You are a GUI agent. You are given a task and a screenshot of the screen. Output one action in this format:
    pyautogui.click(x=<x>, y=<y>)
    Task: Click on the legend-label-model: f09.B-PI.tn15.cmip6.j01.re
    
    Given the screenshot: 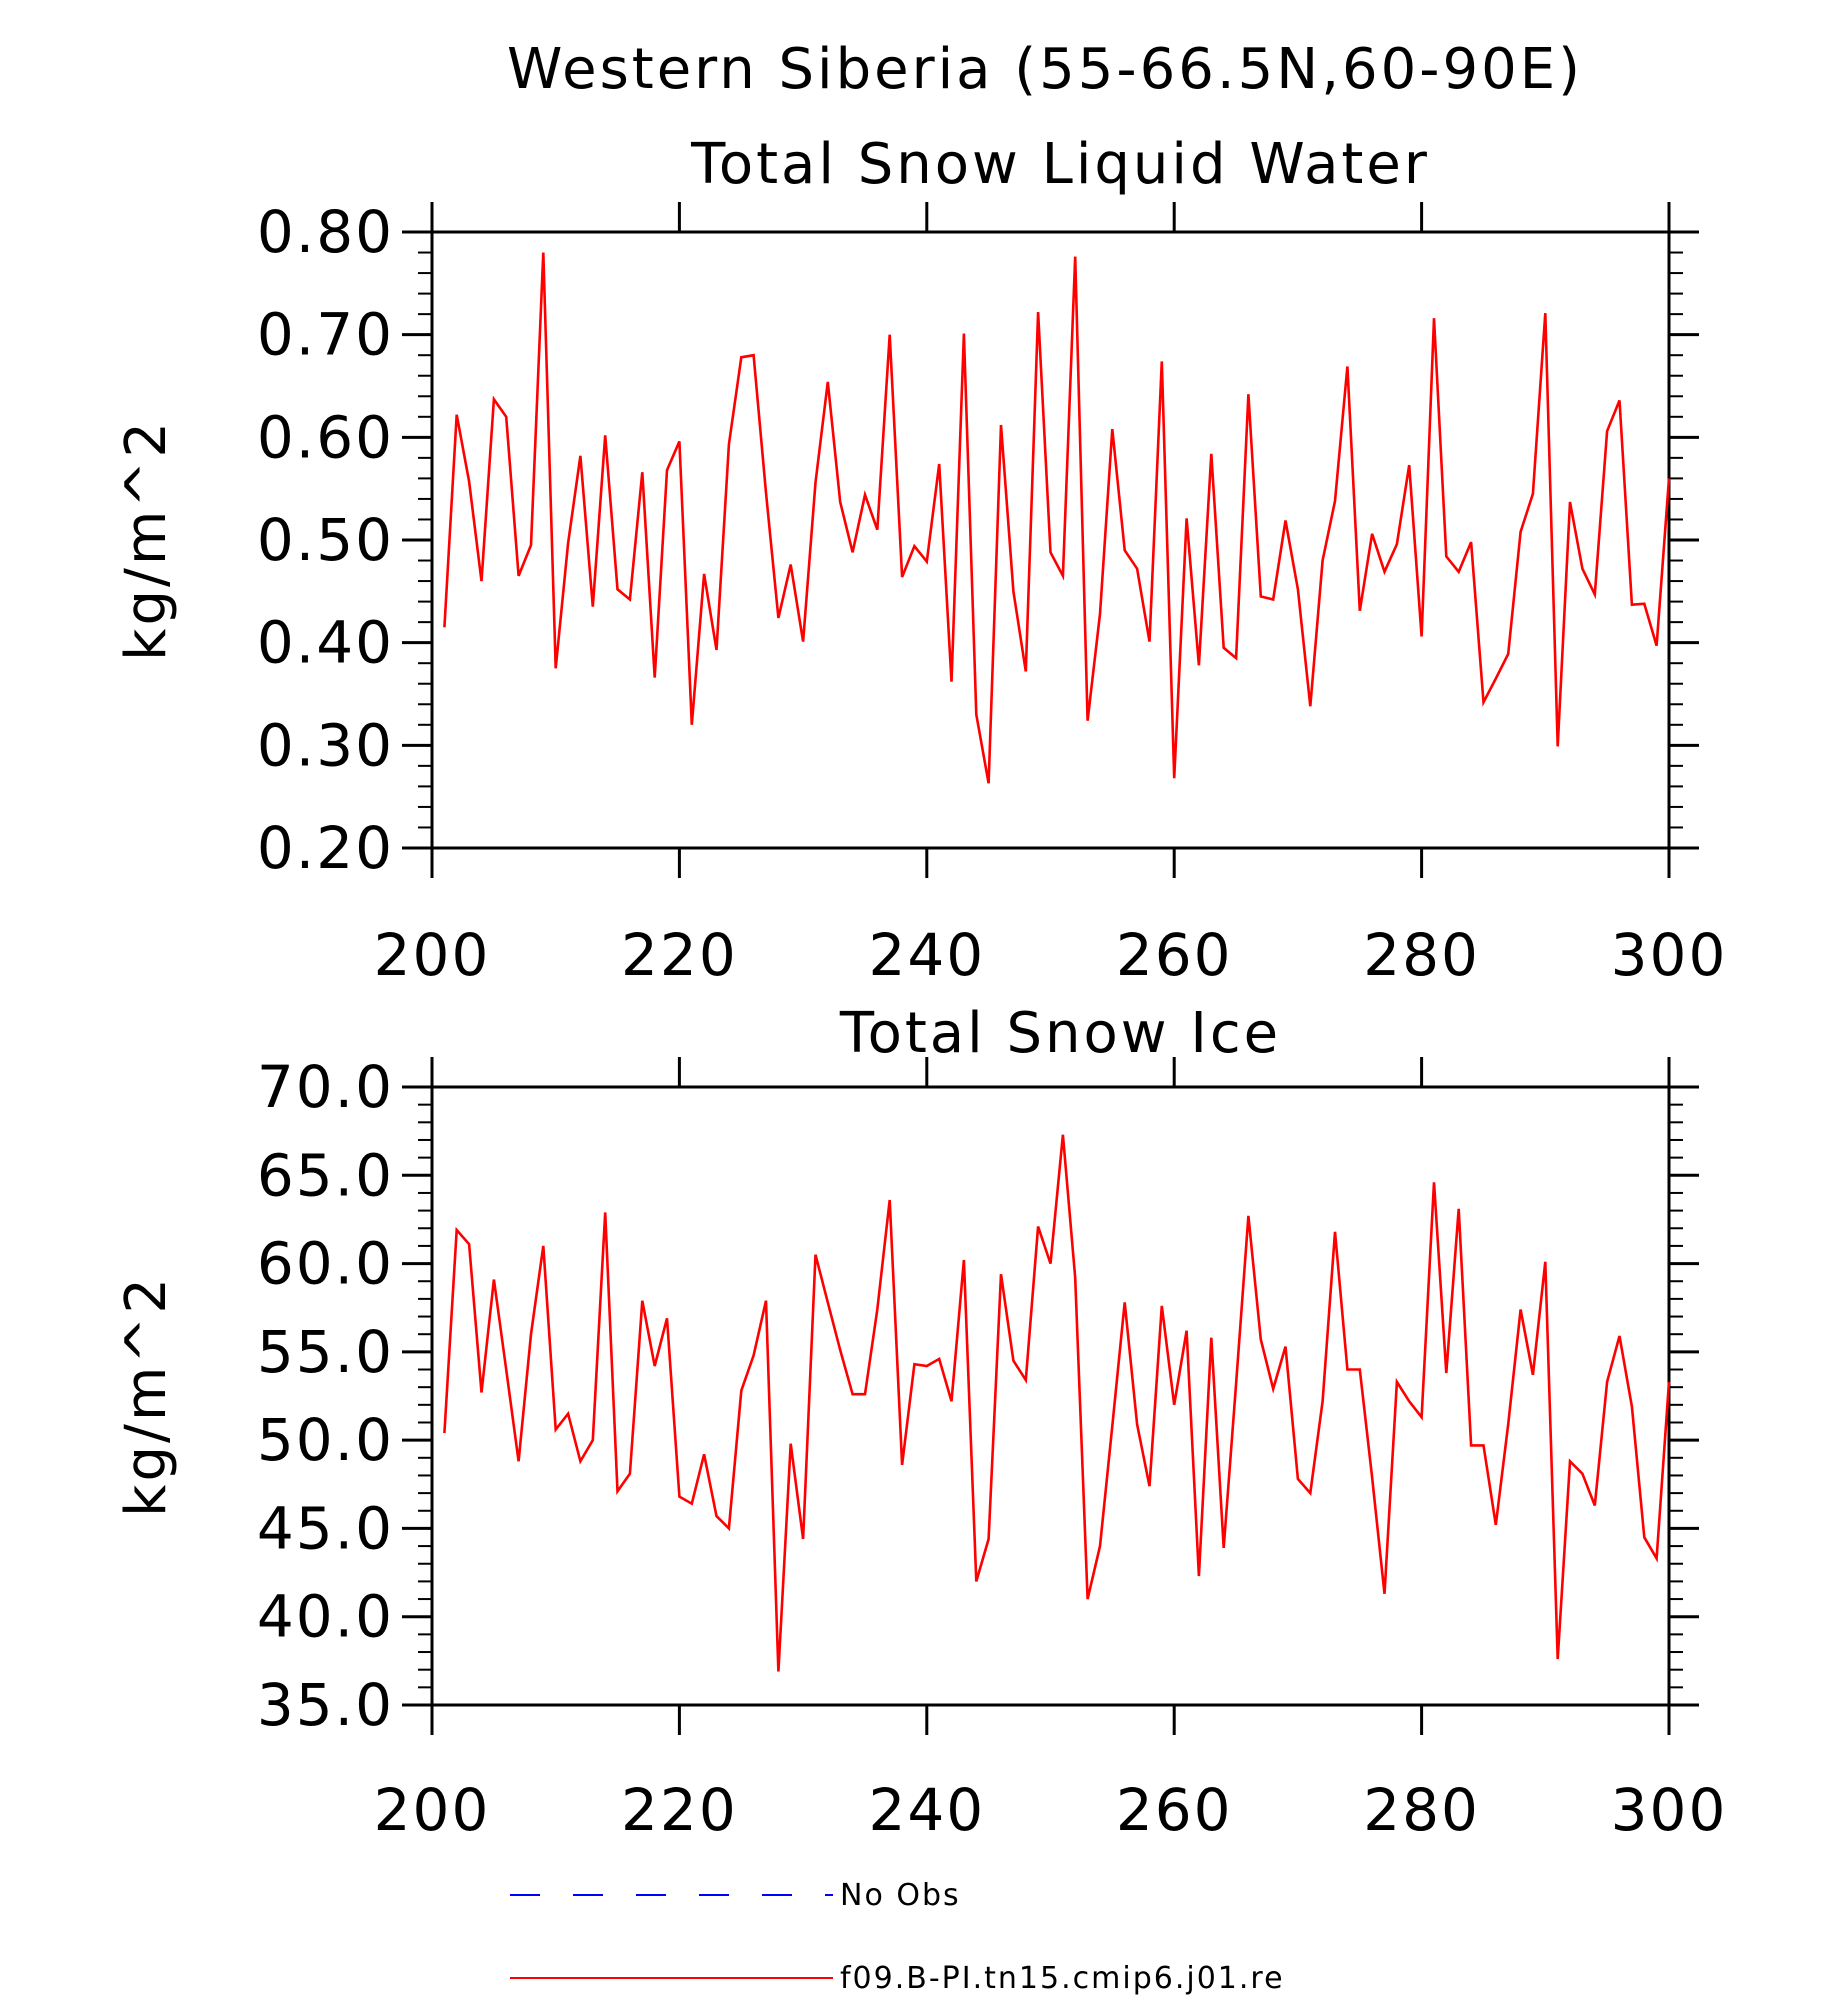 What is the action you would take?
    pyautogui.click(x=1062, y=1978)
    